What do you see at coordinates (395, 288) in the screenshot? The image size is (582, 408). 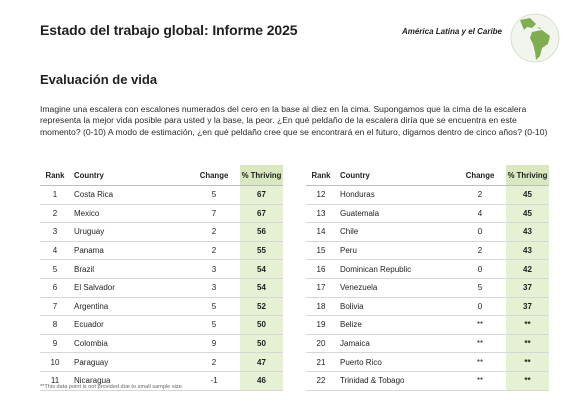 I see `country-cell: Venezuela` at bounding box center [395, 288].